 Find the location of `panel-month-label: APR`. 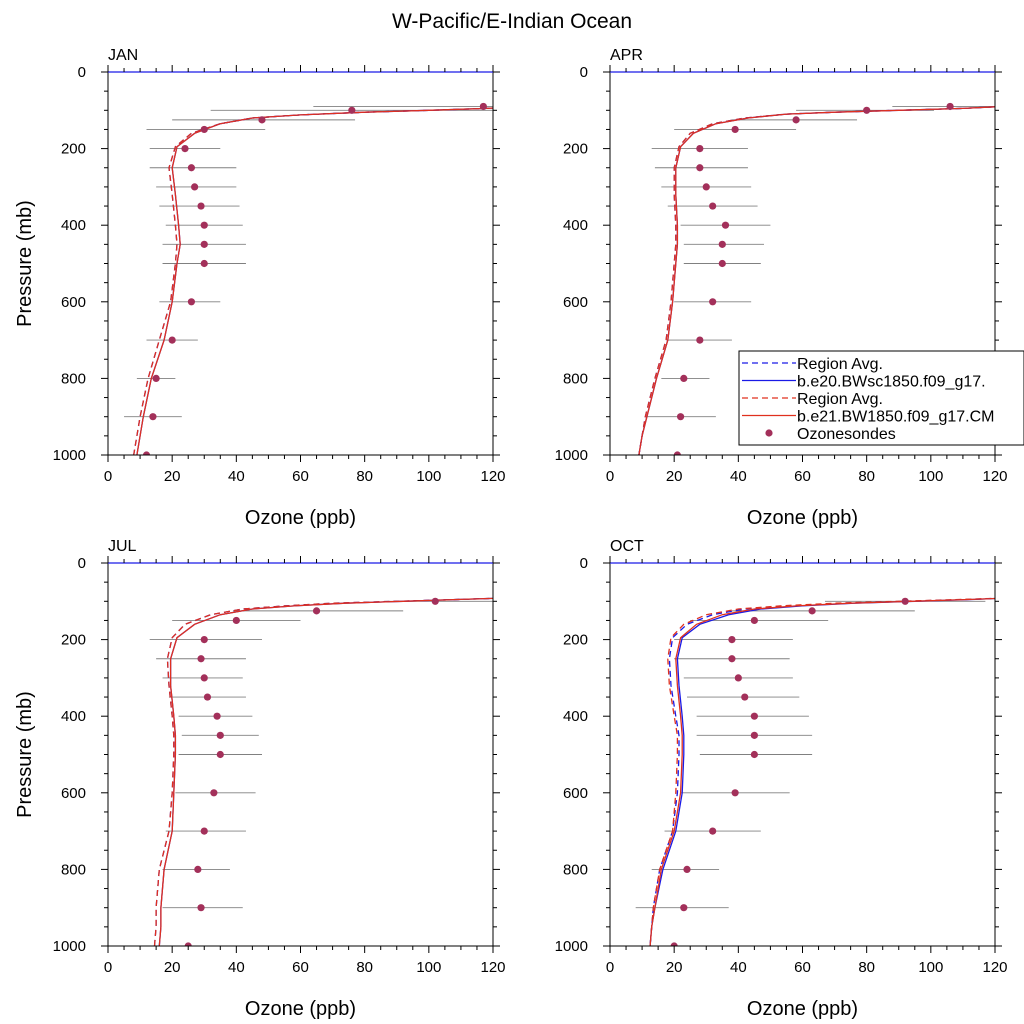

panel-month-label: APR is located at coordinates (626, 55).